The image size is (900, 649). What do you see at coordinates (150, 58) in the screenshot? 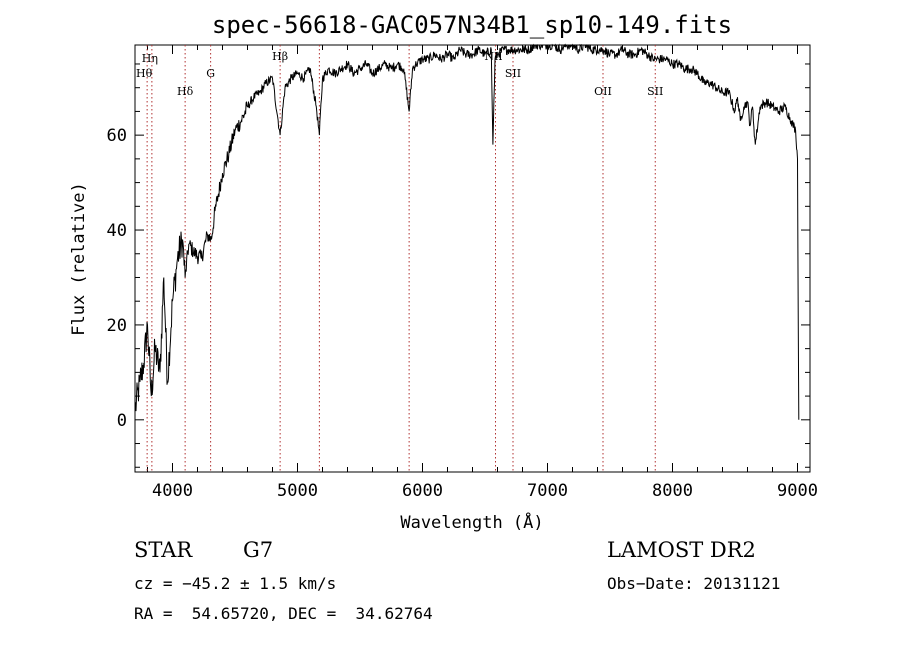
I see `line-marker-label: Hη` at bounding box center [150, 58].